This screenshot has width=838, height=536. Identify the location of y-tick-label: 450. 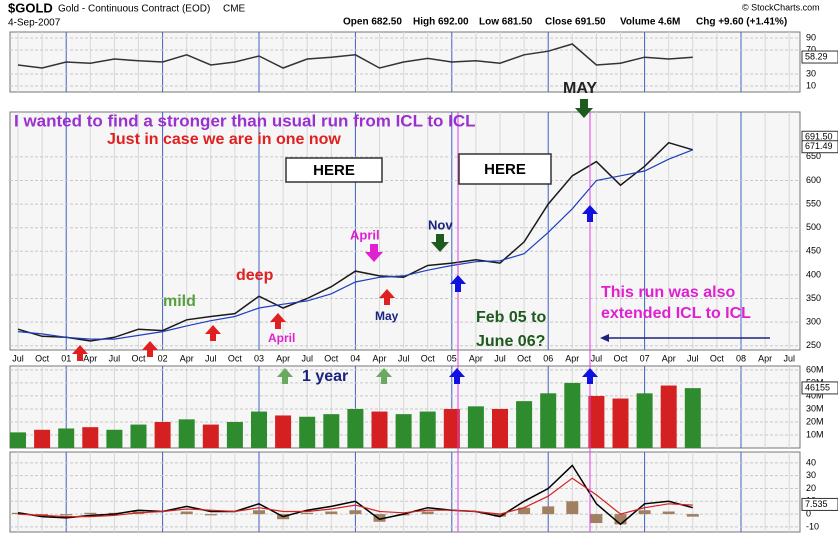
(813, 251).